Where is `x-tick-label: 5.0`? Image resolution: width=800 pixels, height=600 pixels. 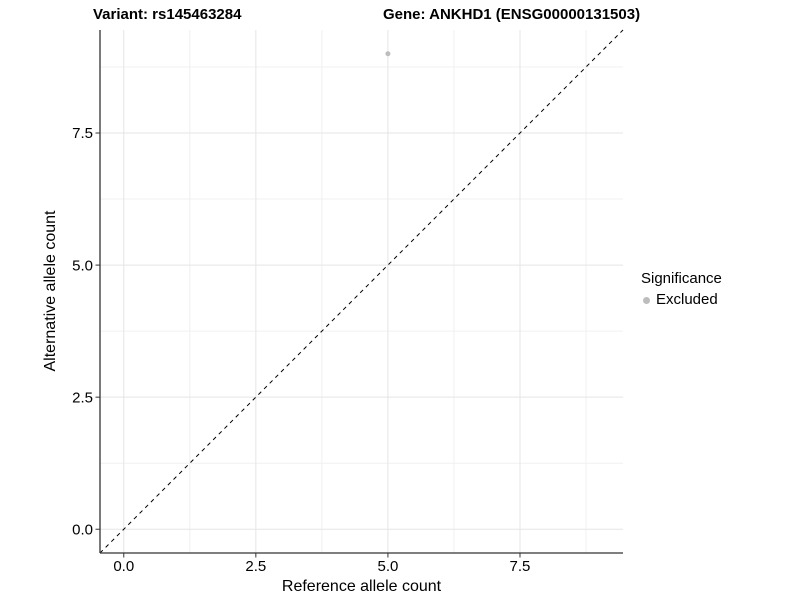 x-tick-label: 5.0 is located at coordinates (387, 566).